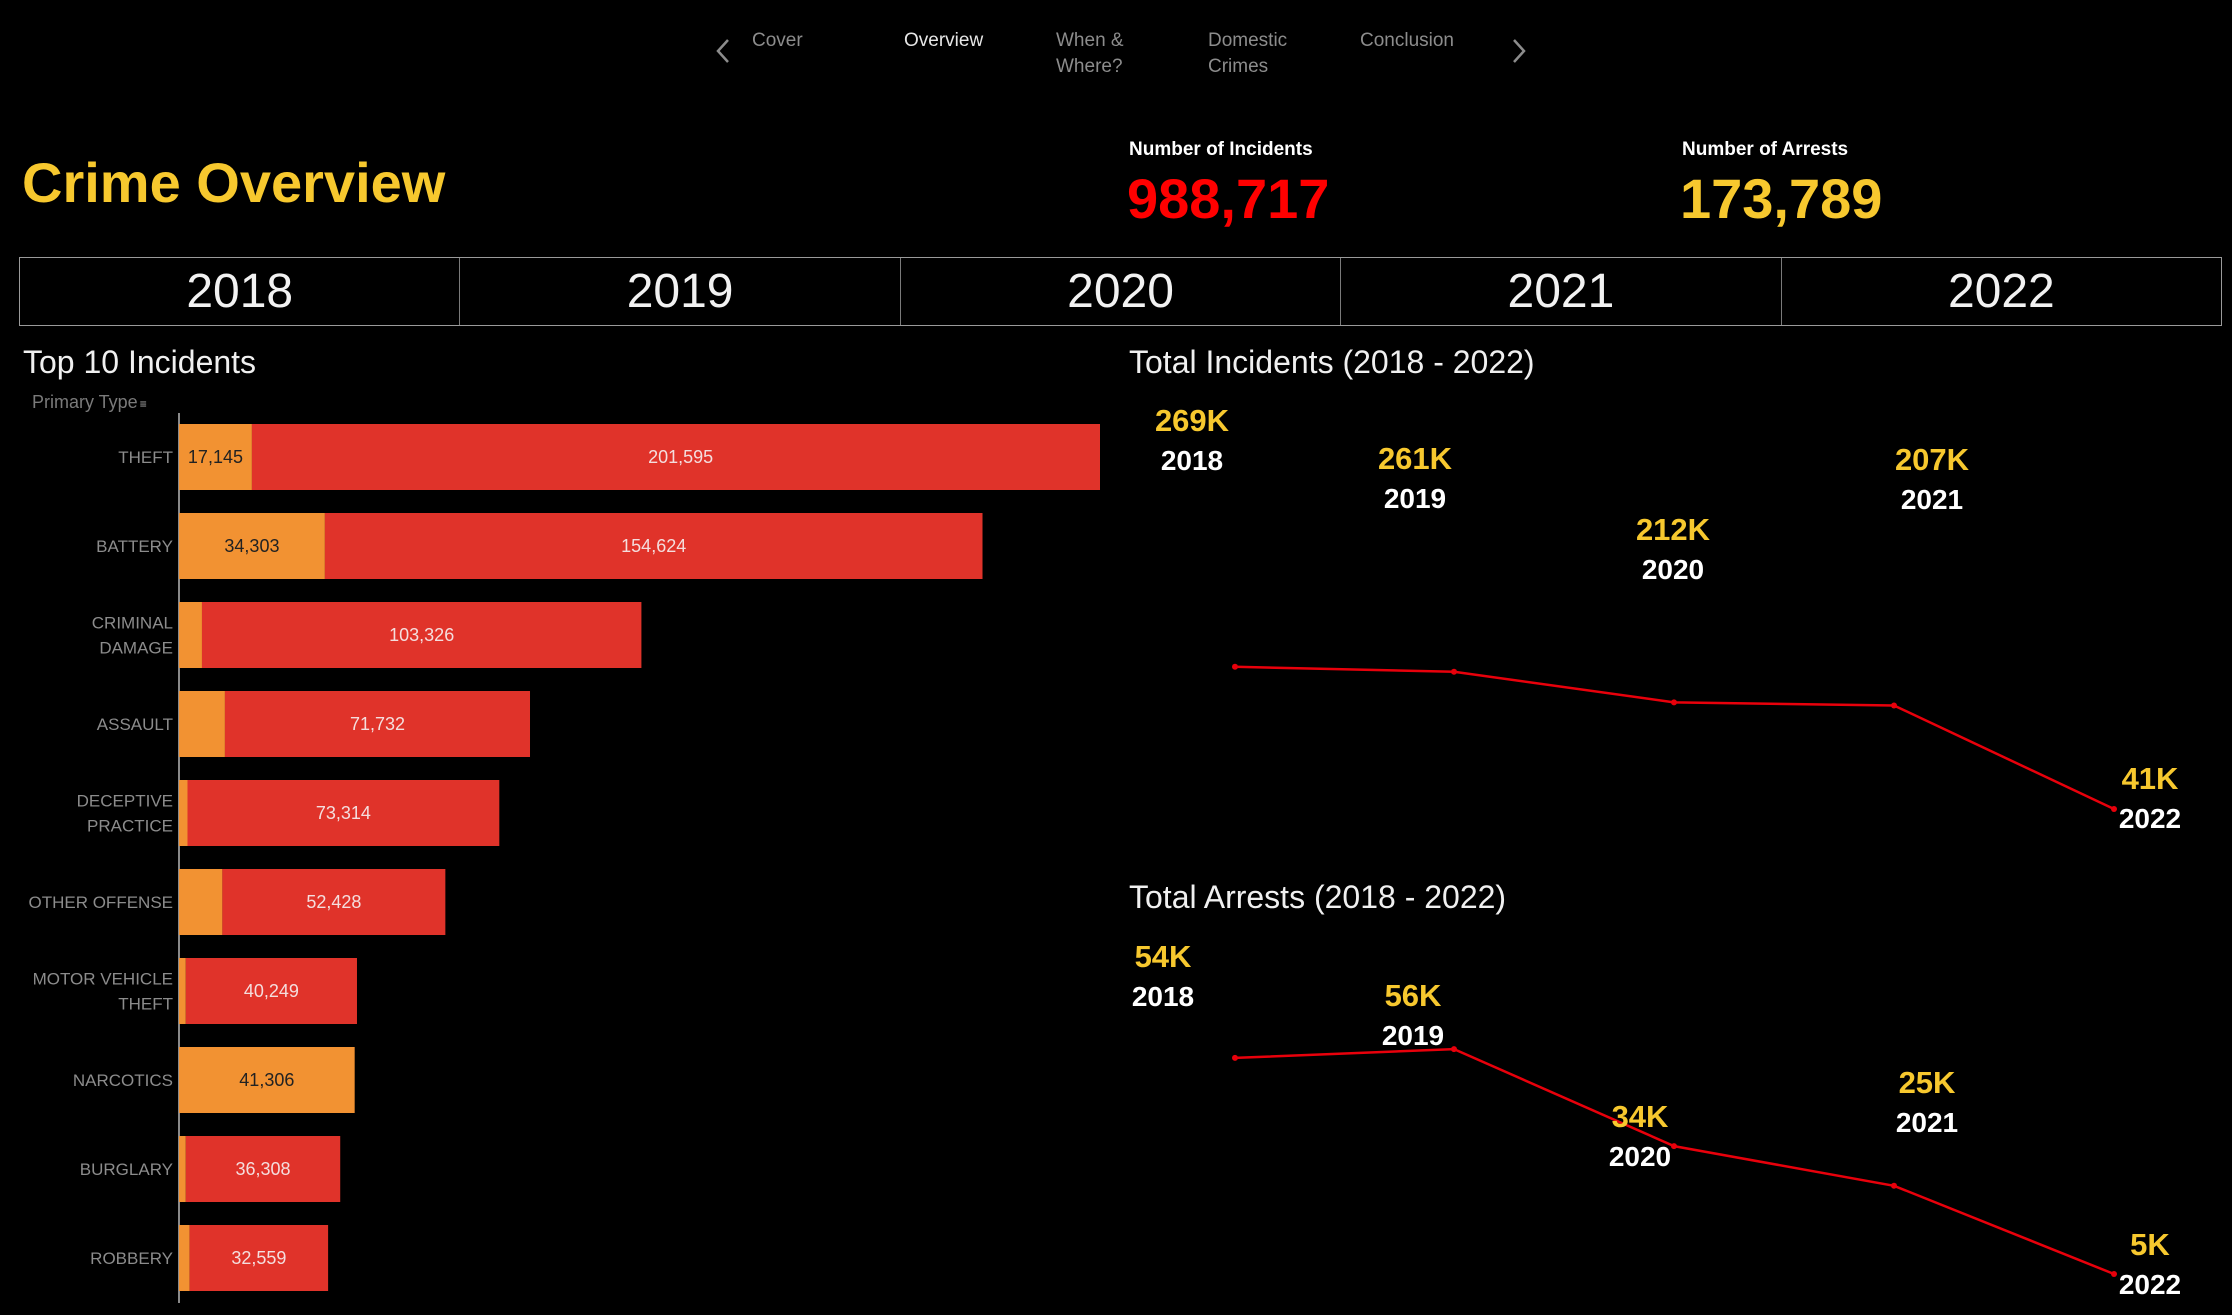 This screenshot has width=2232, height=1315. Describe the element at coordinates (1413, 995) in the screenshot. I see `value-label: 56K` at that location.